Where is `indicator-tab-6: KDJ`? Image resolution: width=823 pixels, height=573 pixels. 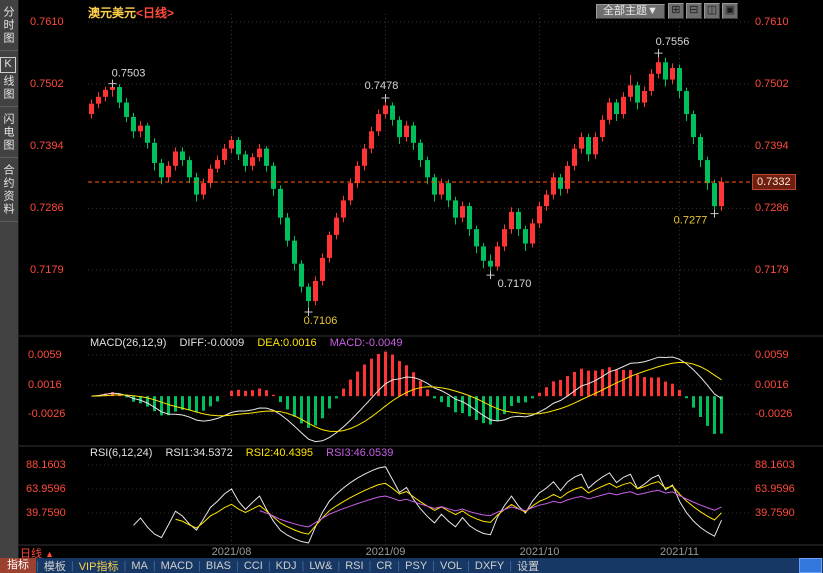
indicator-tab-6: KDJ is located at coordinates (286, 565).